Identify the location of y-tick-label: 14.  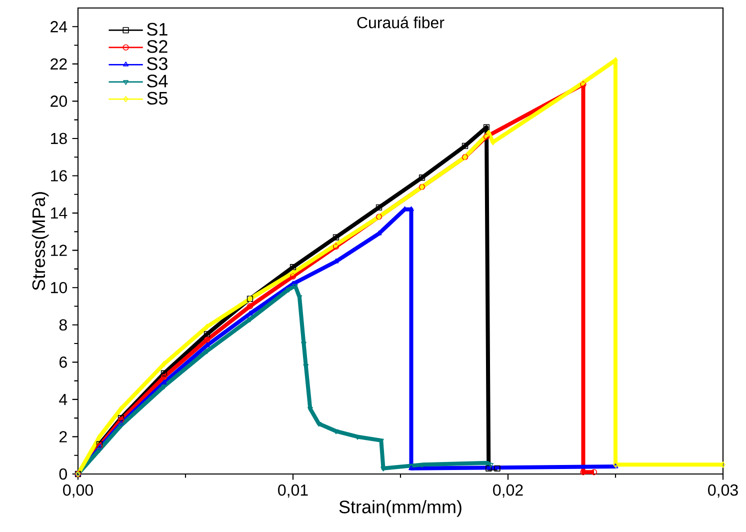
(59, 213).